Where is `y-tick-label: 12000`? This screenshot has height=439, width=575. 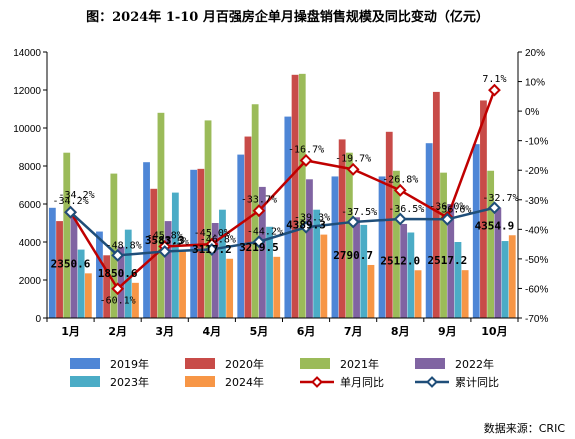
y-tick-label: 12000 is located at coordinates (27, 91).